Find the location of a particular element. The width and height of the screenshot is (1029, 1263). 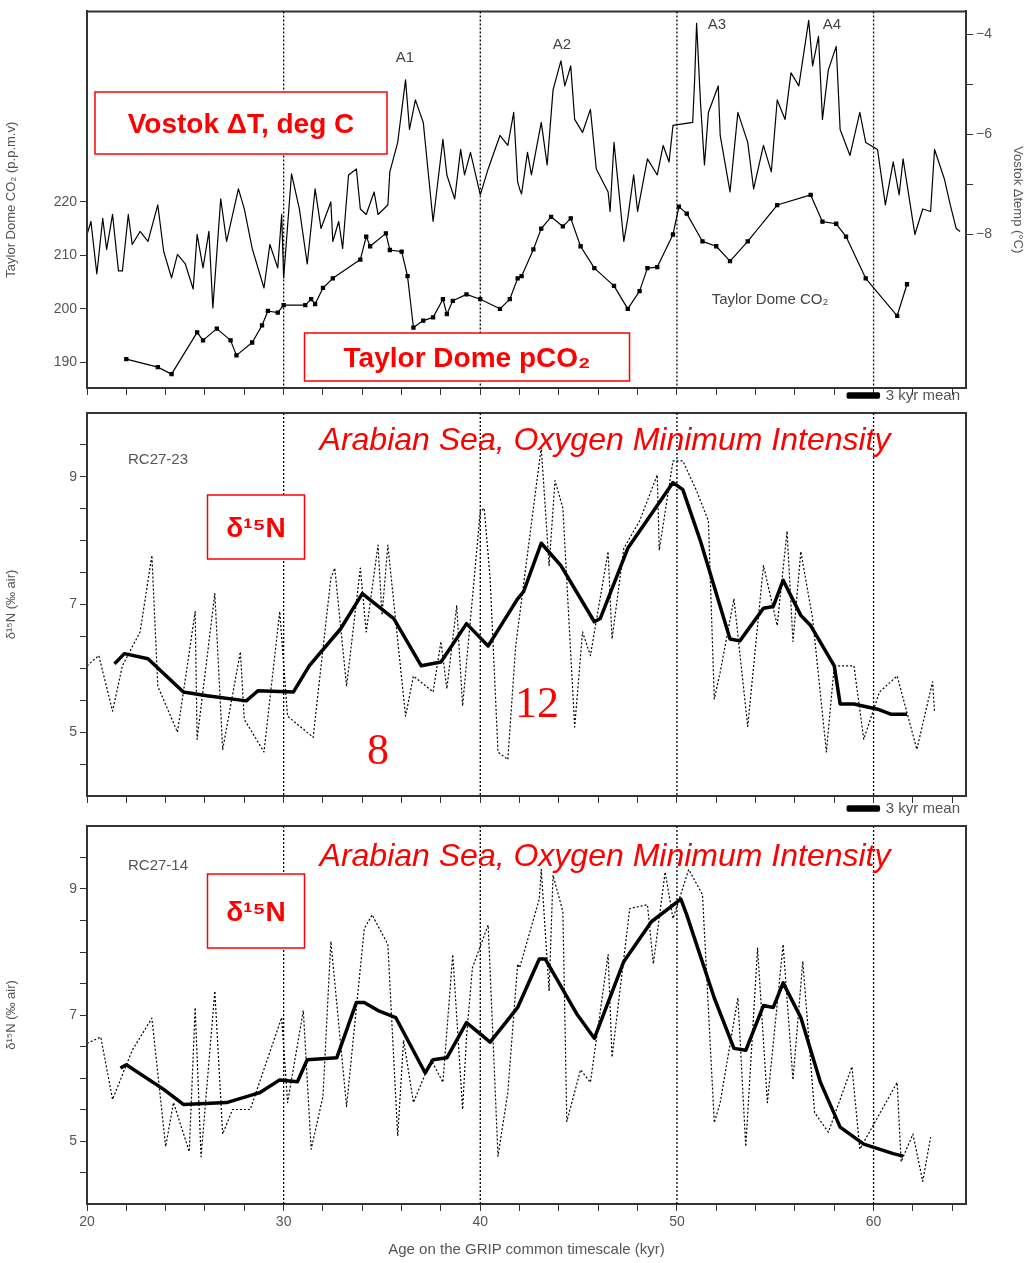

annotation: A2 is located at coordinates (562, 44).